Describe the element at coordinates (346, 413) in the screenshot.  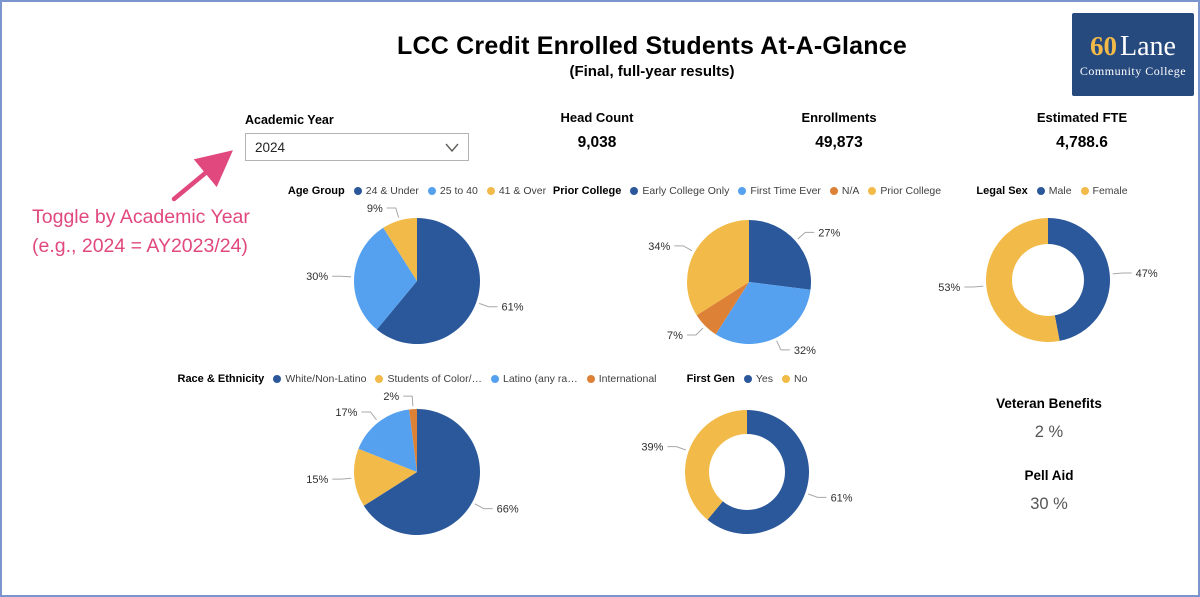
I see `data-label: 17%` at that location.